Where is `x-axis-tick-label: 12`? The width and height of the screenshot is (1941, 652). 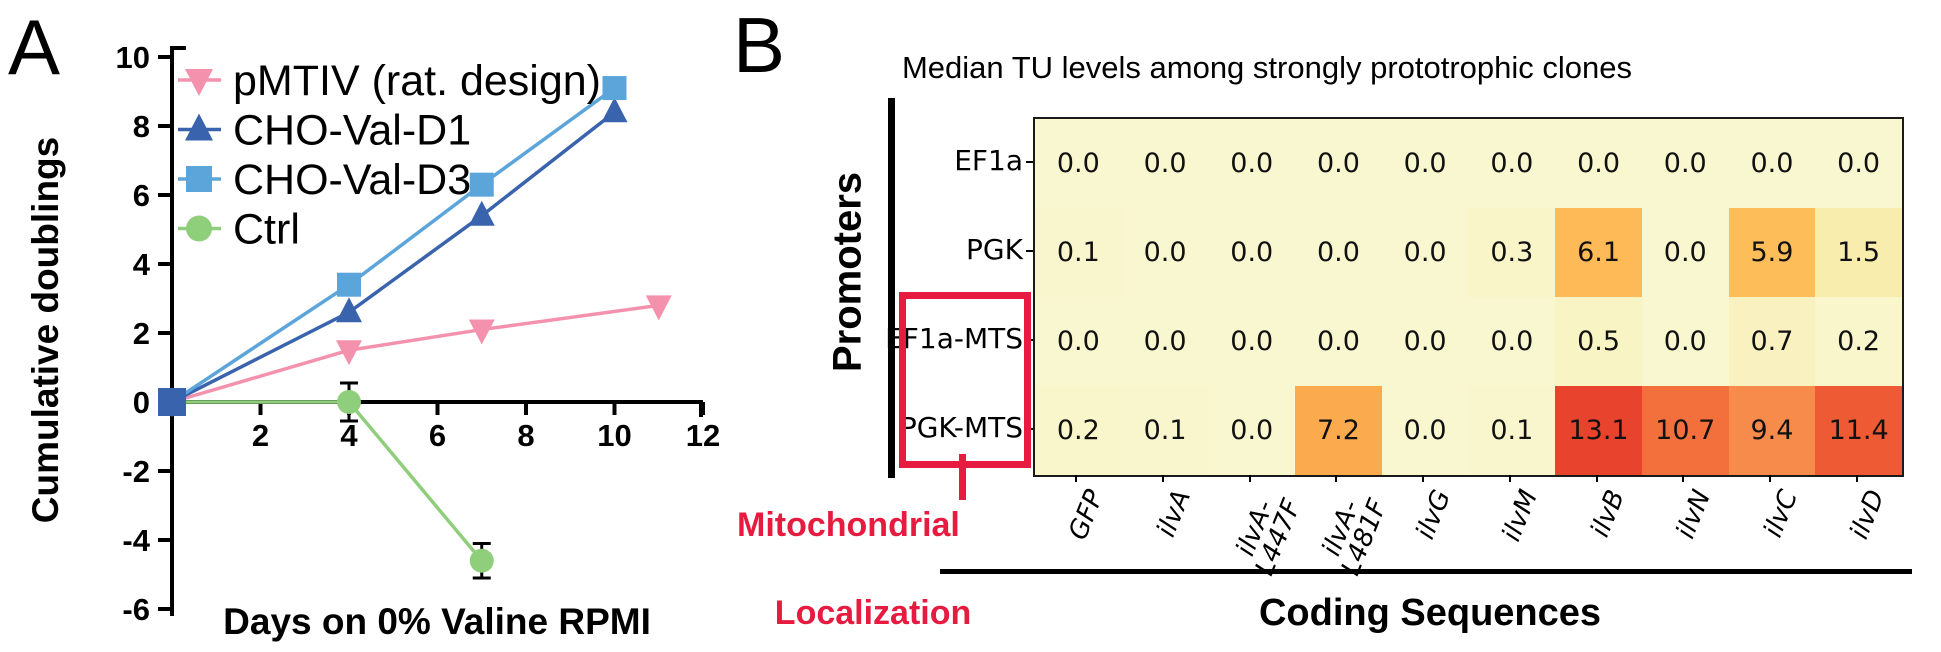
x-axis-tick-label: 12 is located at coordinates (703, 435).